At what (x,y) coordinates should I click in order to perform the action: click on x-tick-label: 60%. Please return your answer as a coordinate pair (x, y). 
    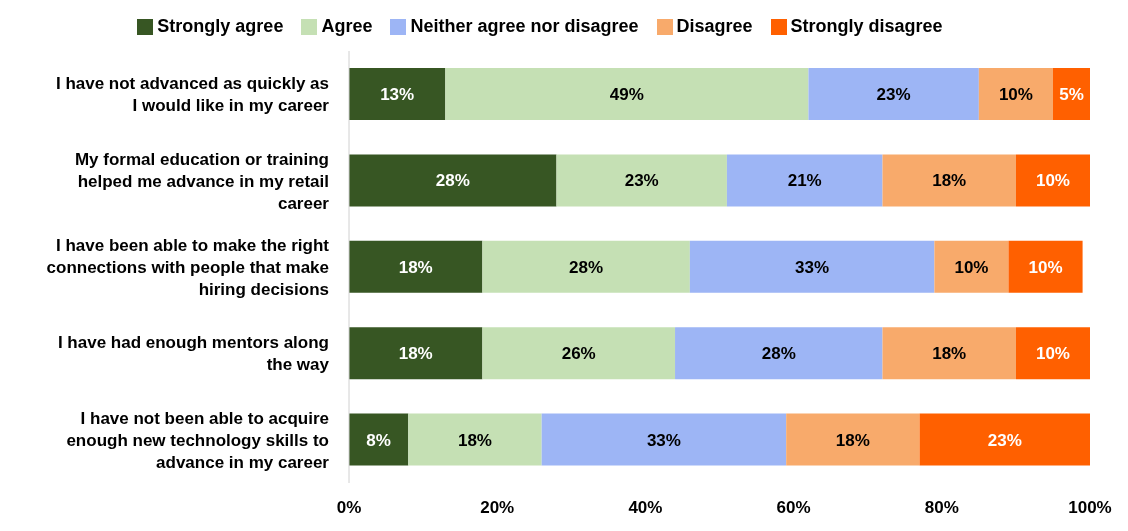
    Looking at the image, I should click on (793, 508).